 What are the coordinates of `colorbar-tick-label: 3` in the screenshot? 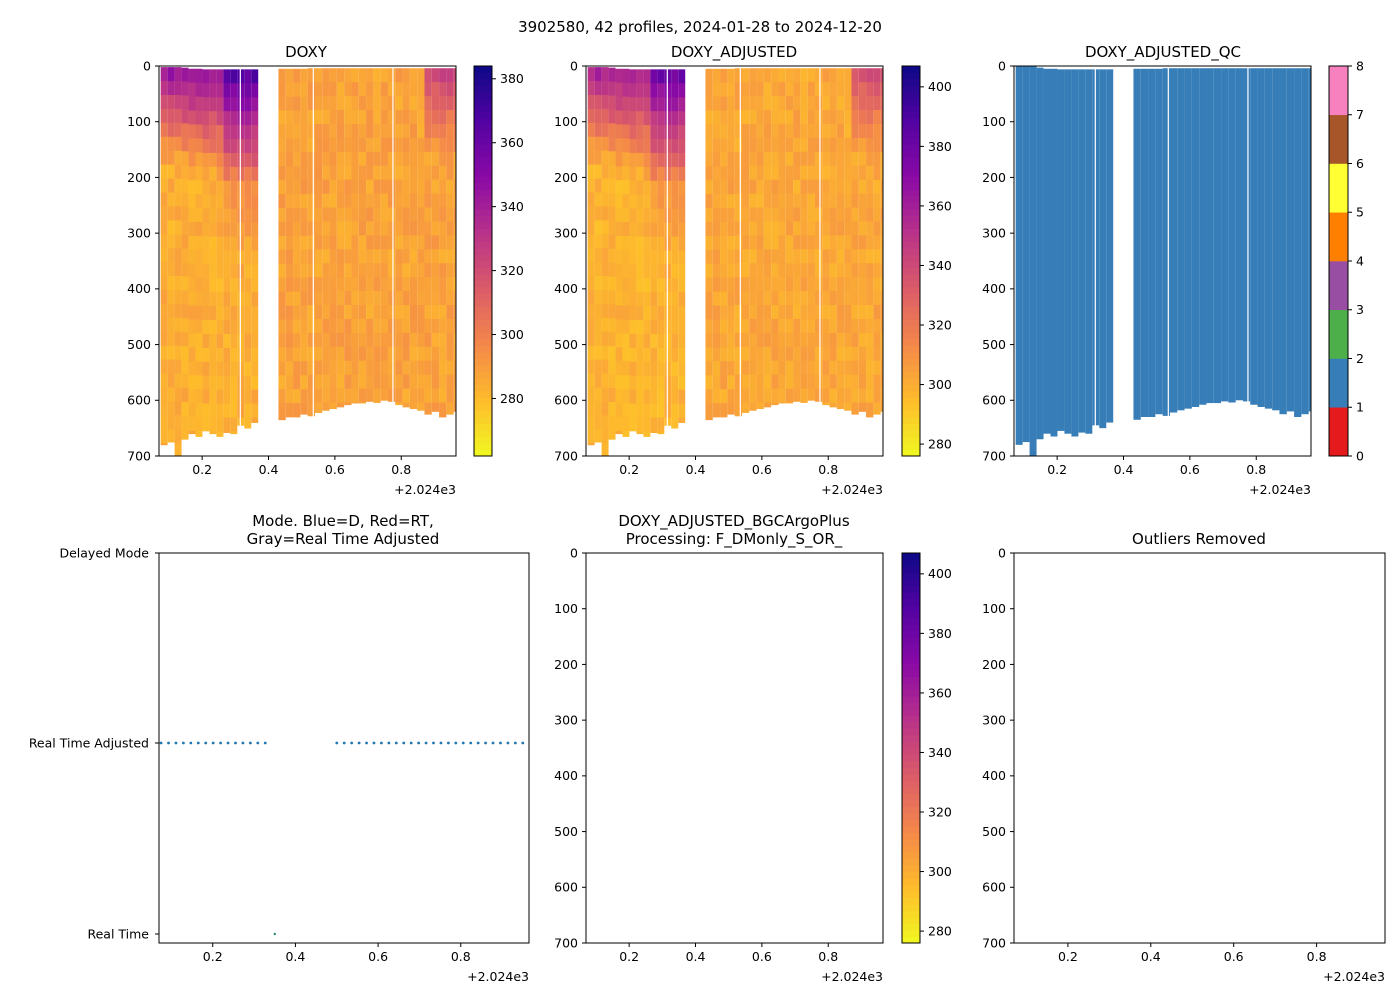 It's located at (1360, 309).